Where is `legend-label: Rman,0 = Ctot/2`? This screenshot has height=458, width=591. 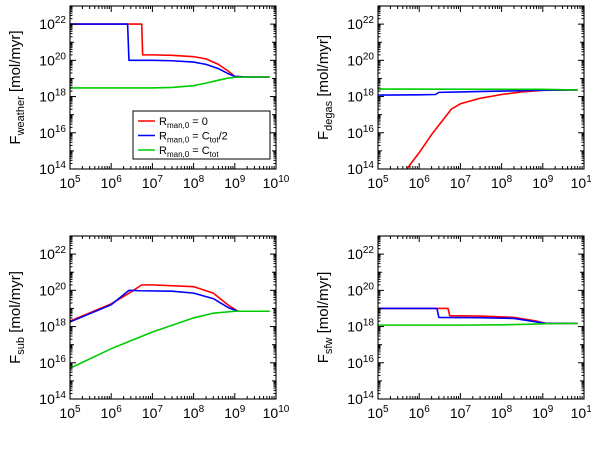 legend-label: Rman,0 = Ctot/2 is located at coordinates (193, 138).